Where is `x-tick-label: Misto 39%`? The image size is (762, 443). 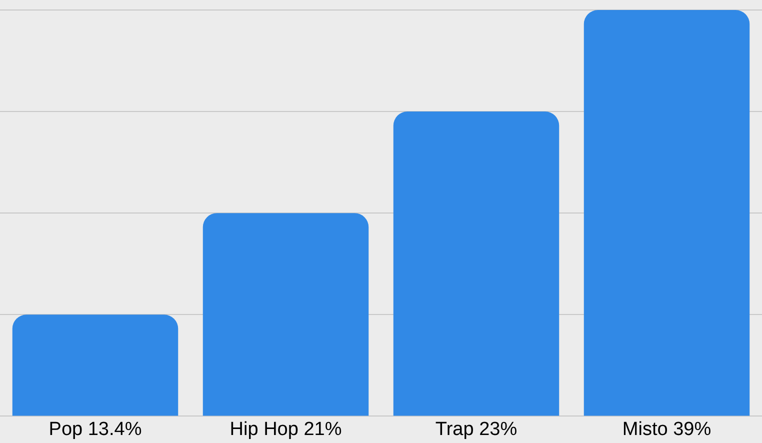
x-tick-label: Misto 39% is located at coordinates (667, 429).